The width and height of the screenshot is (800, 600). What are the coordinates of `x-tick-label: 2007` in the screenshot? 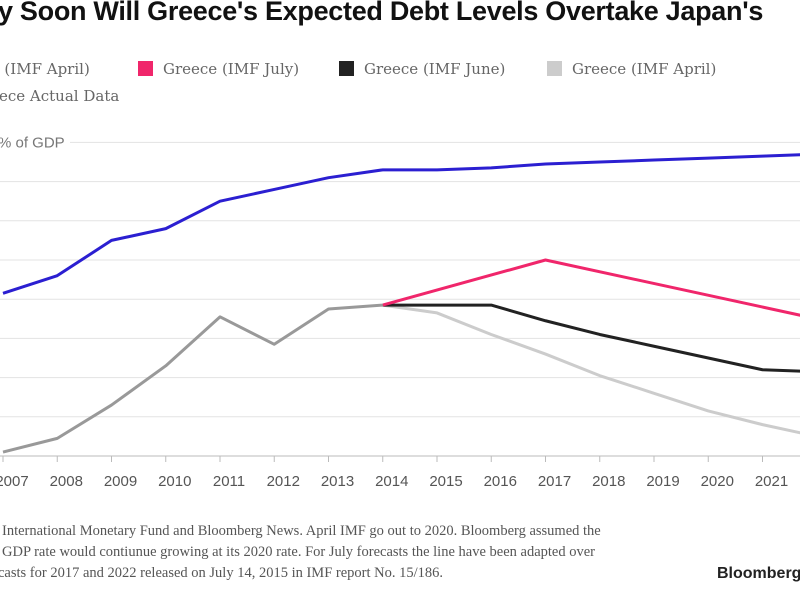 It's located at (14, 481).